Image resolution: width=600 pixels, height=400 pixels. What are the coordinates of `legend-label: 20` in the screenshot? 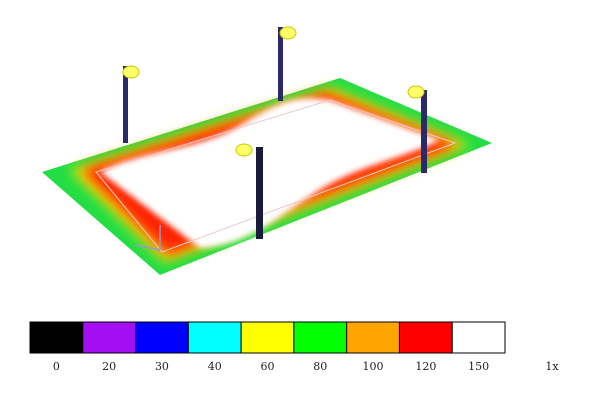 It's located at (109, 366).